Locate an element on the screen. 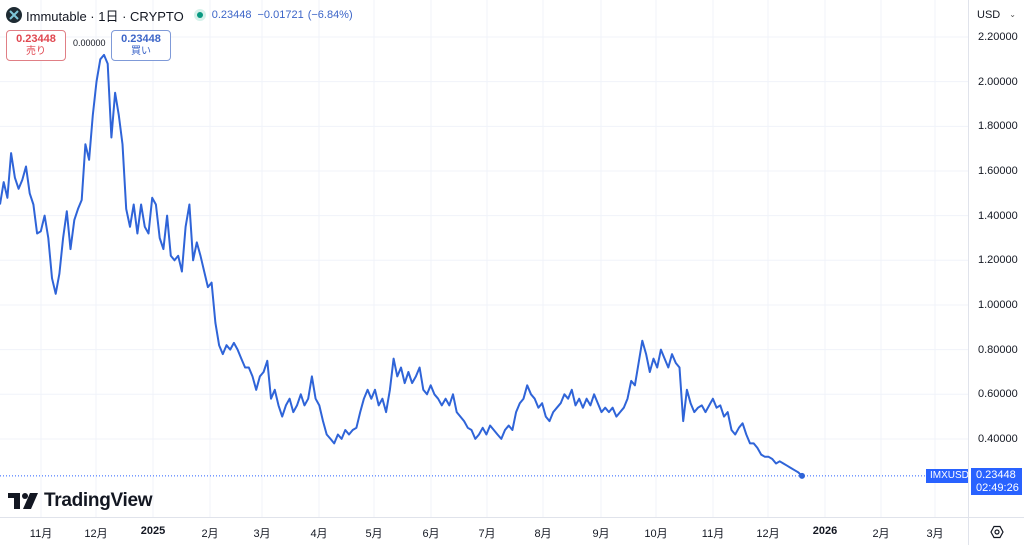 The image size is (1024, 545). chart-settings-button is located at coordinates (996, 531).